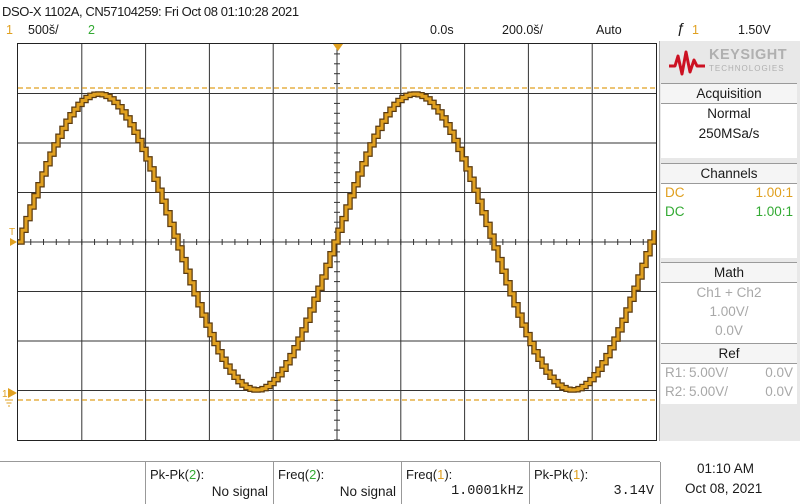  Describe the element at coordinates (595, 483) in the screenshot. I see `measurement-pkpk-ch1: Pk-Pk(1): 3.14V` at that location.